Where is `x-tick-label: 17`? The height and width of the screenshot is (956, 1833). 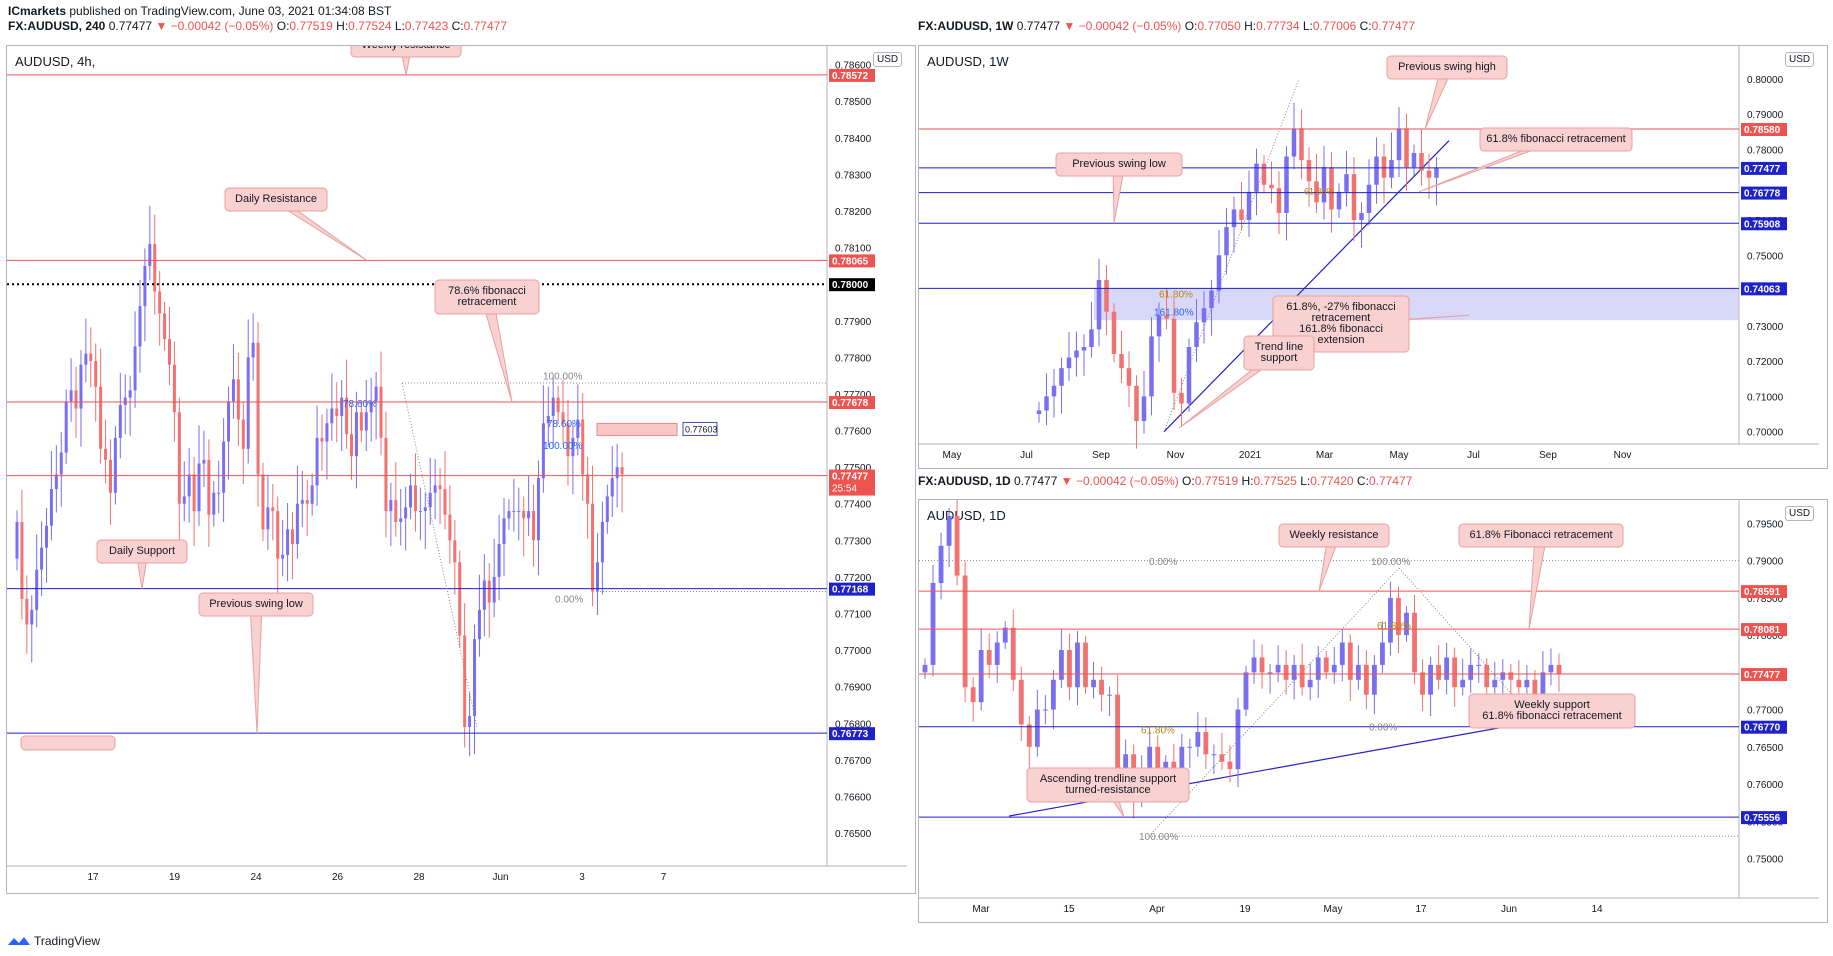 x-tick-label: 17 is located at coordinates (1421, 909).